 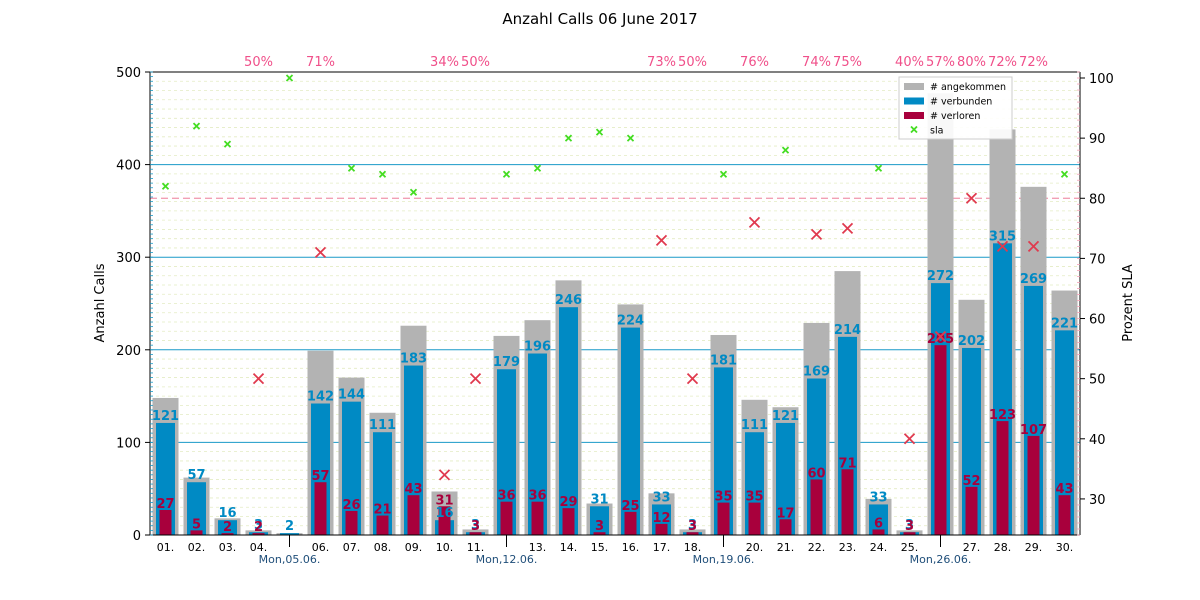 What do you see at coordinates (1097, 440) in the screenshot?
I see `y2-tick-label: 40` at bounding box center [1097, 440].